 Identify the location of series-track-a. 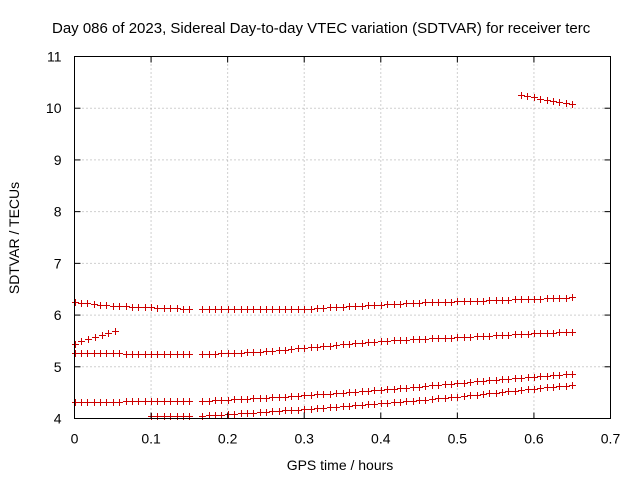
(324, 303).